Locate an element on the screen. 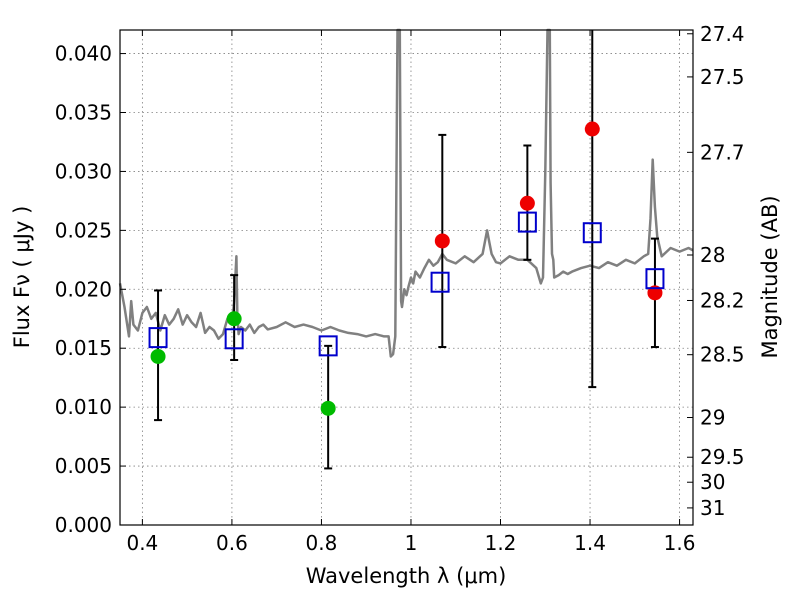 This screenshot has height=600, width=800. y-tick-label: 0.005 is located at coordinates (83, 466).